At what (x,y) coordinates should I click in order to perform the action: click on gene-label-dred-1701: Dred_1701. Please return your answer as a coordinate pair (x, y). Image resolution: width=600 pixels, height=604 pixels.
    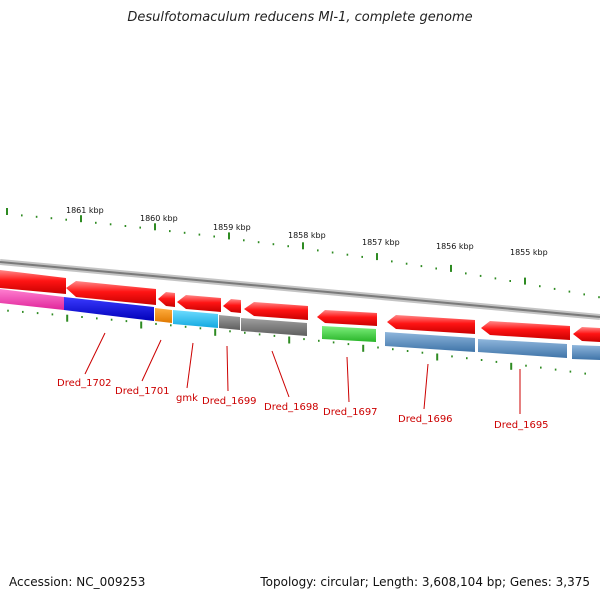
    Looking at the image, I should click on (142, 391).